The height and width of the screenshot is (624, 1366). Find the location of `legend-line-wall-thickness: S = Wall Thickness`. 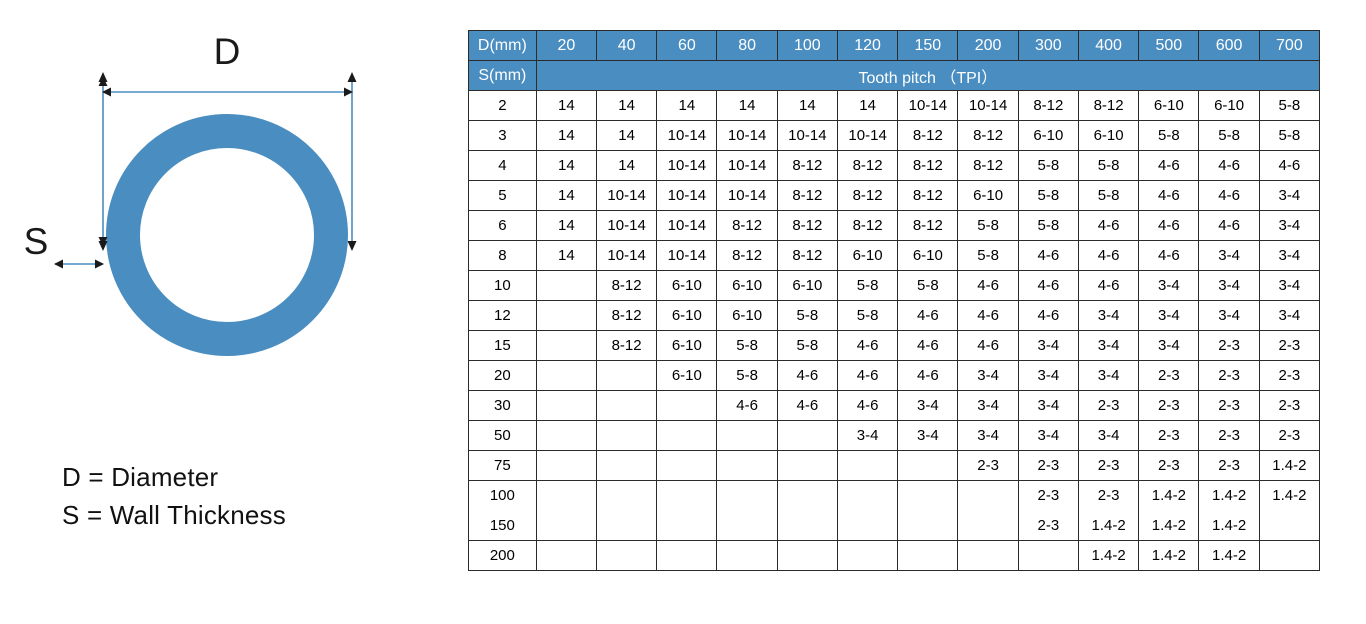

legend-line-wall-thickness: S = Wall Thickness is located at coordinates (174, 515).